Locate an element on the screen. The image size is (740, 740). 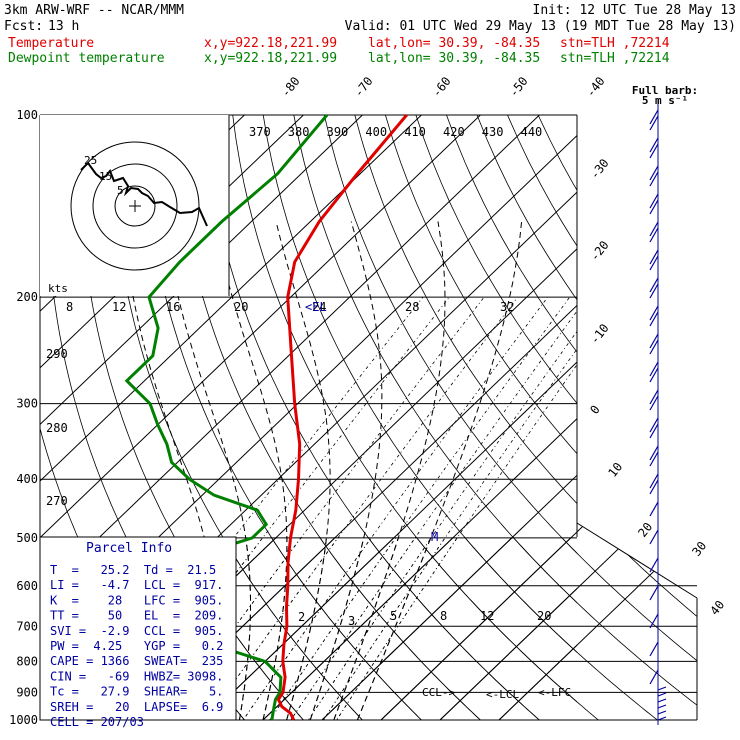
parcel-info-title: Parcel Info is located at coordinates (129, 548).